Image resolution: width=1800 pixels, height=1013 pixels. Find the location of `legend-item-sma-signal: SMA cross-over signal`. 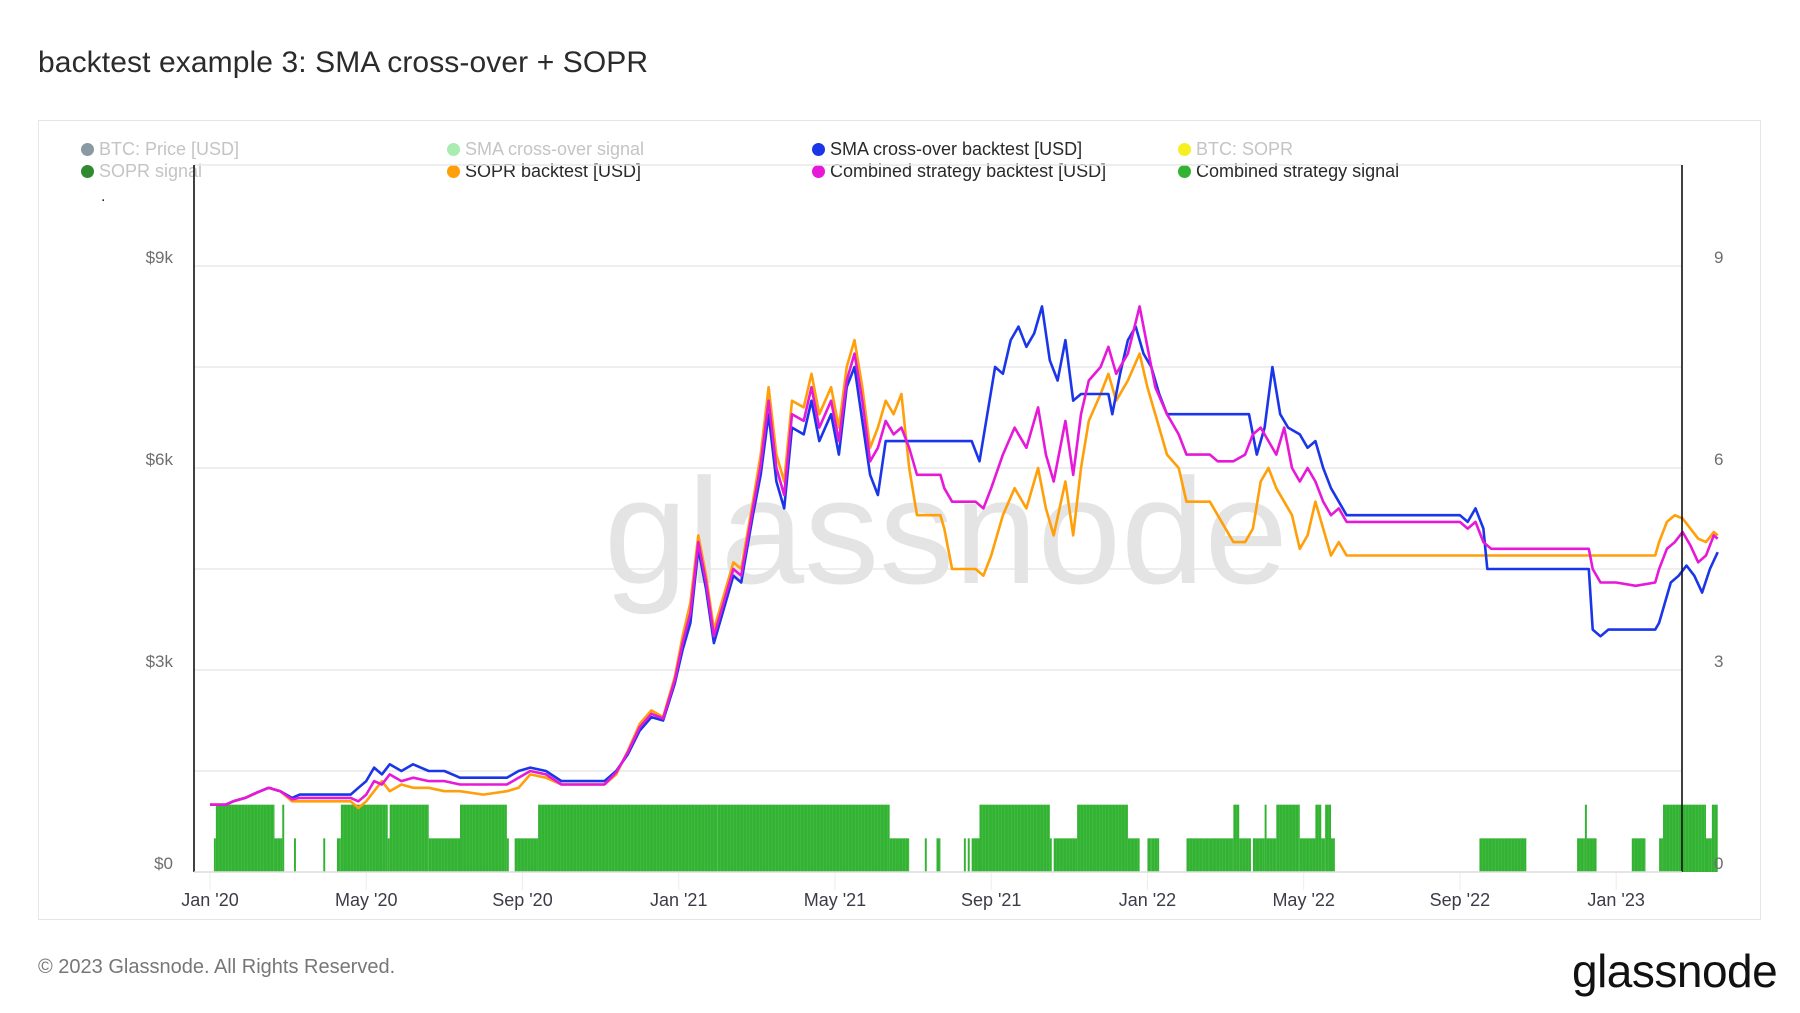

legend-item-sma-signal: SMA cross-over signal is located at coordinates (545, 149).